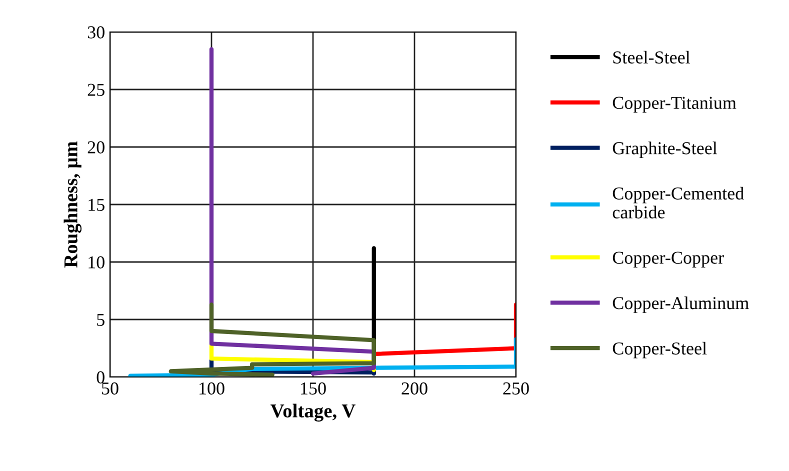  I want to click on x-tick-label: 100, so click(212, 388).